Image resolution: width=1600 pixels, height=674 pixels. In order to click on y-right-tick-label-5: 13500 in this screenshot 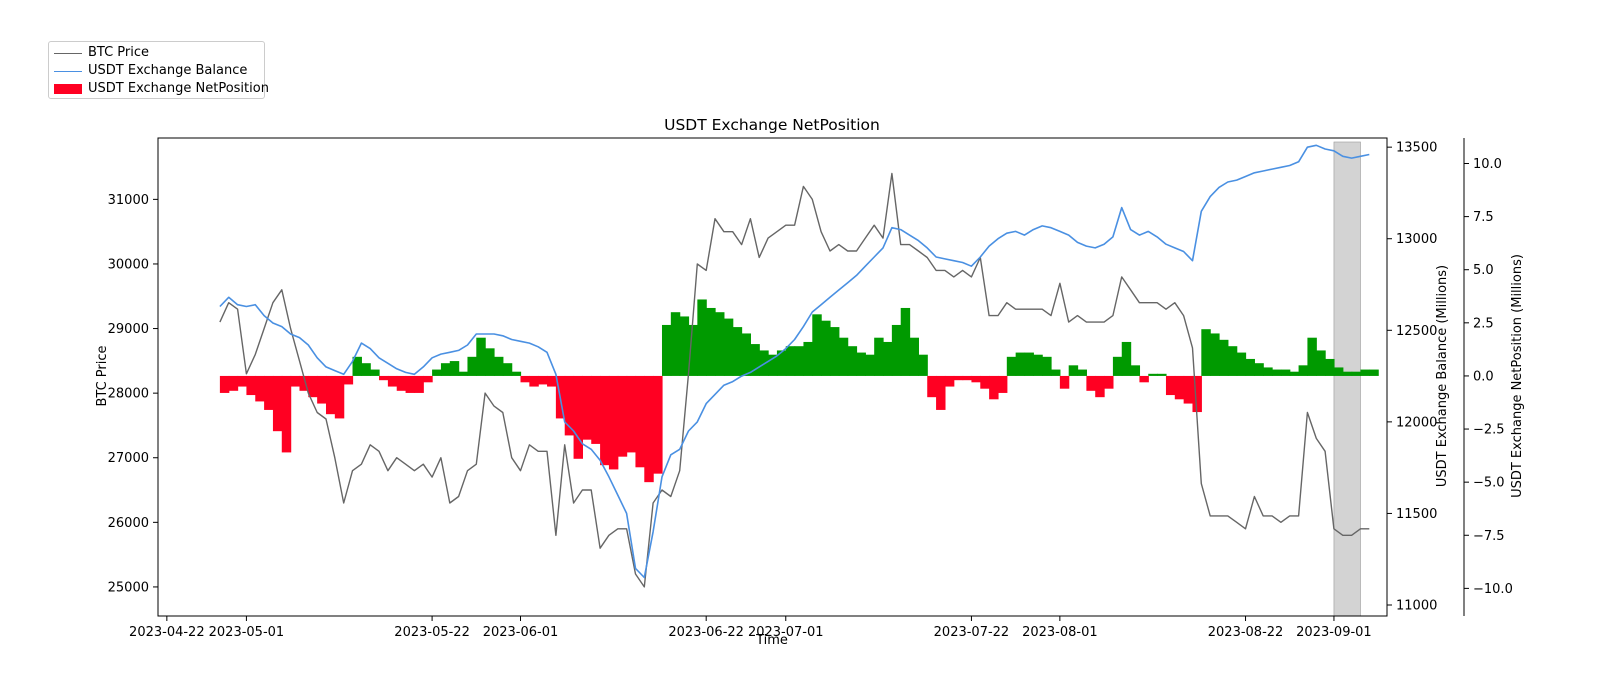, I will do `click(1416, 148)`.